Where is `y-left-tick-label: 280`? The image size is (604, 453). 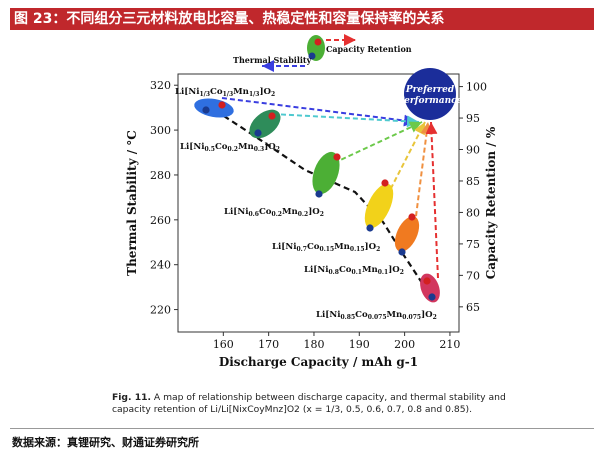
y-left-tick-label: 280 is located at coordinates (160, 175).